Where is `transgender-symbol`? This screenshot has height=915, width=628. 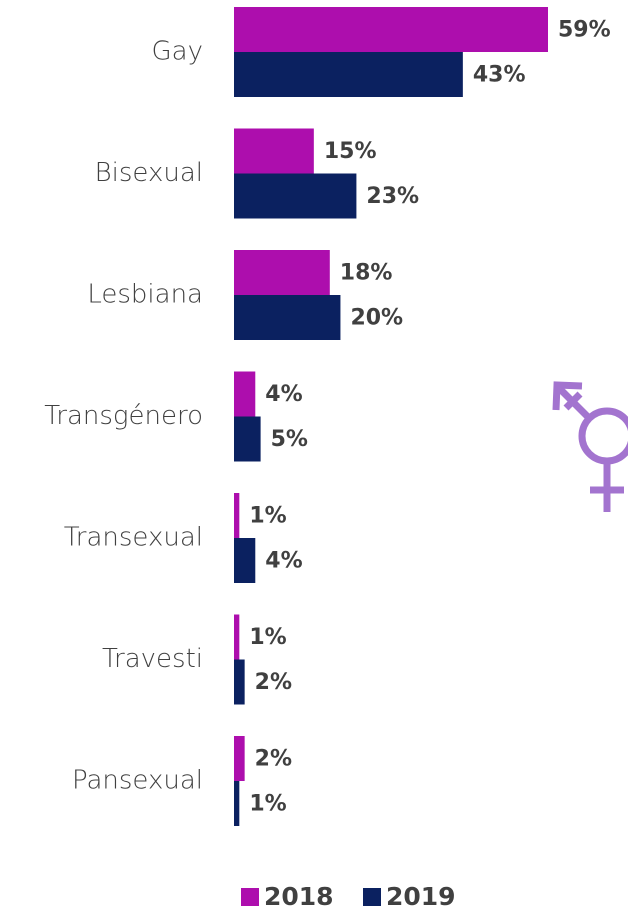
transgender-symbol is located at coordinates (590, 446).